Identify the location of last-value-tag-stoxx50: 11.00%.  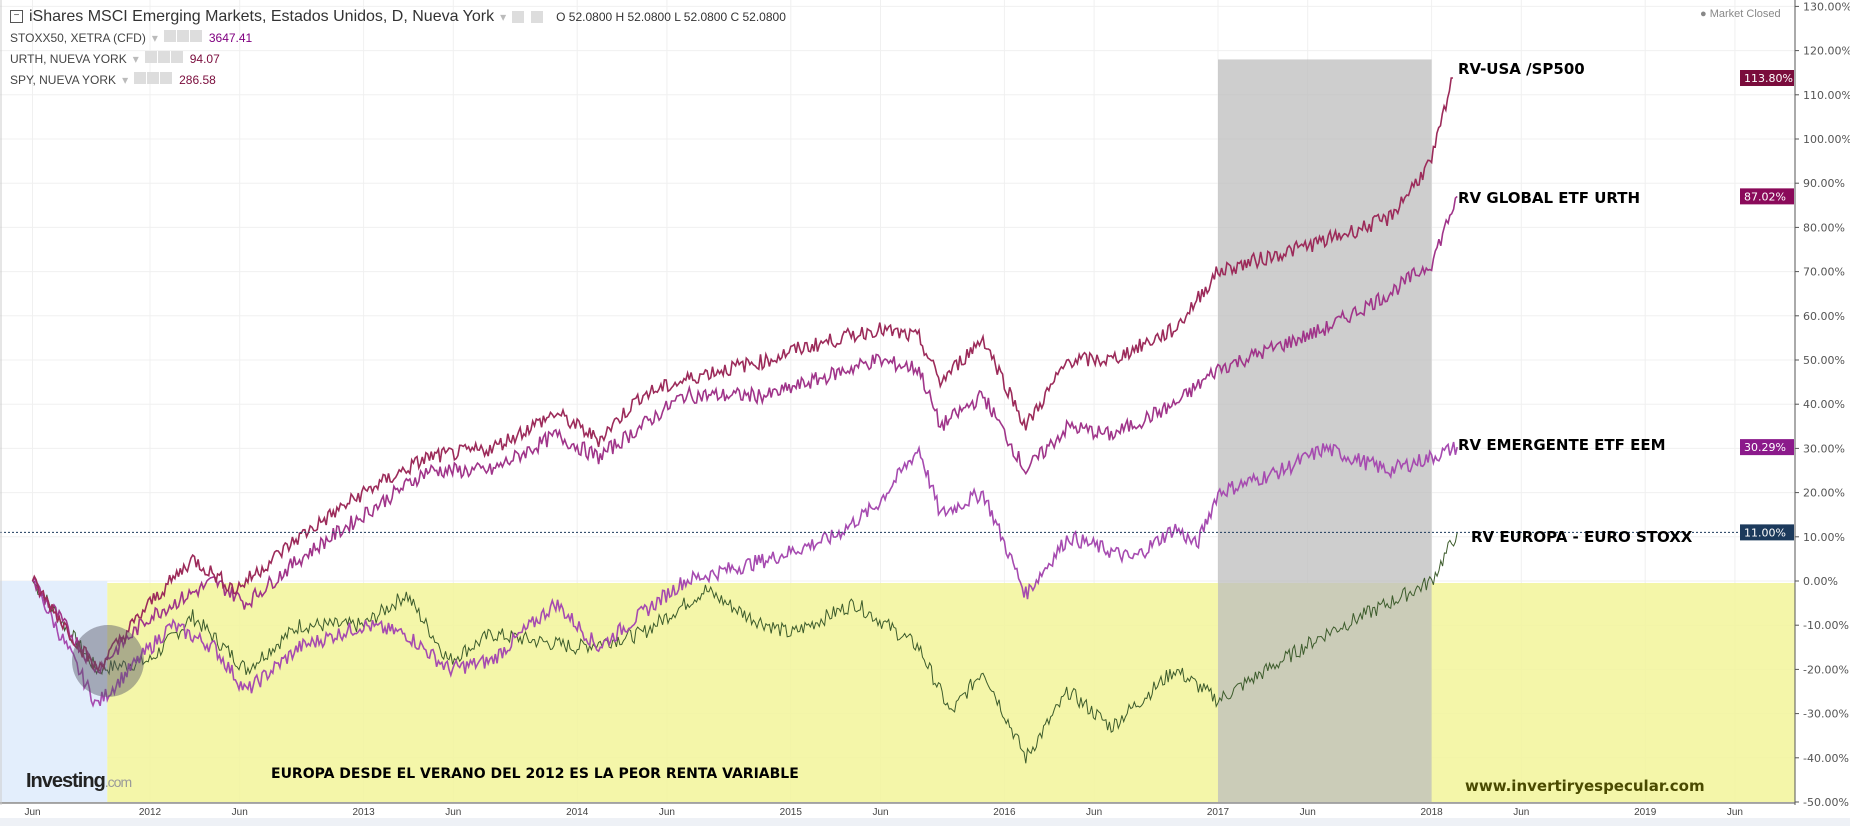
(1767, 532).